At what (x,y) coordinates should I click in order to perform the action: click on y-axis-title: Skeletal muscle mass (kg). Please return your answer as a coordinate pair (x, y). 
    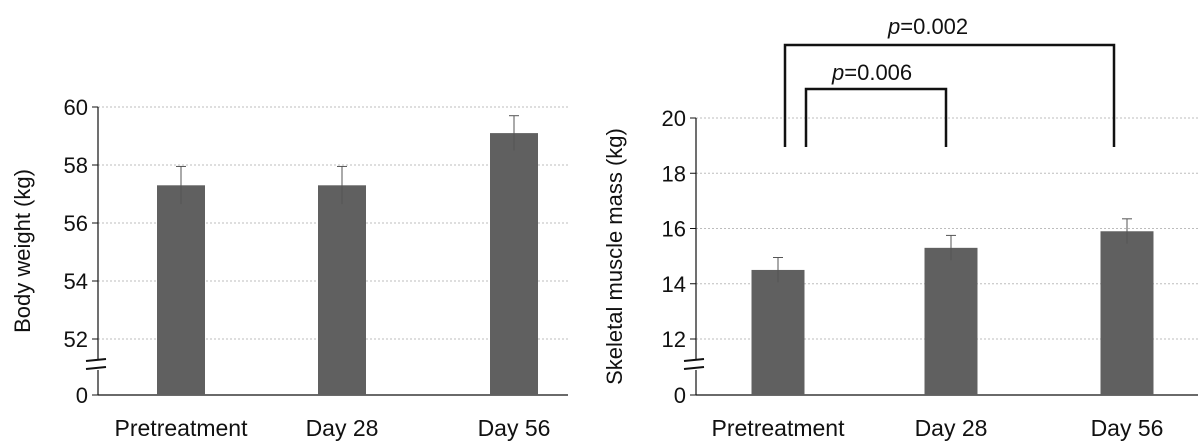
    Looking at the image, I should click on (614, 256).